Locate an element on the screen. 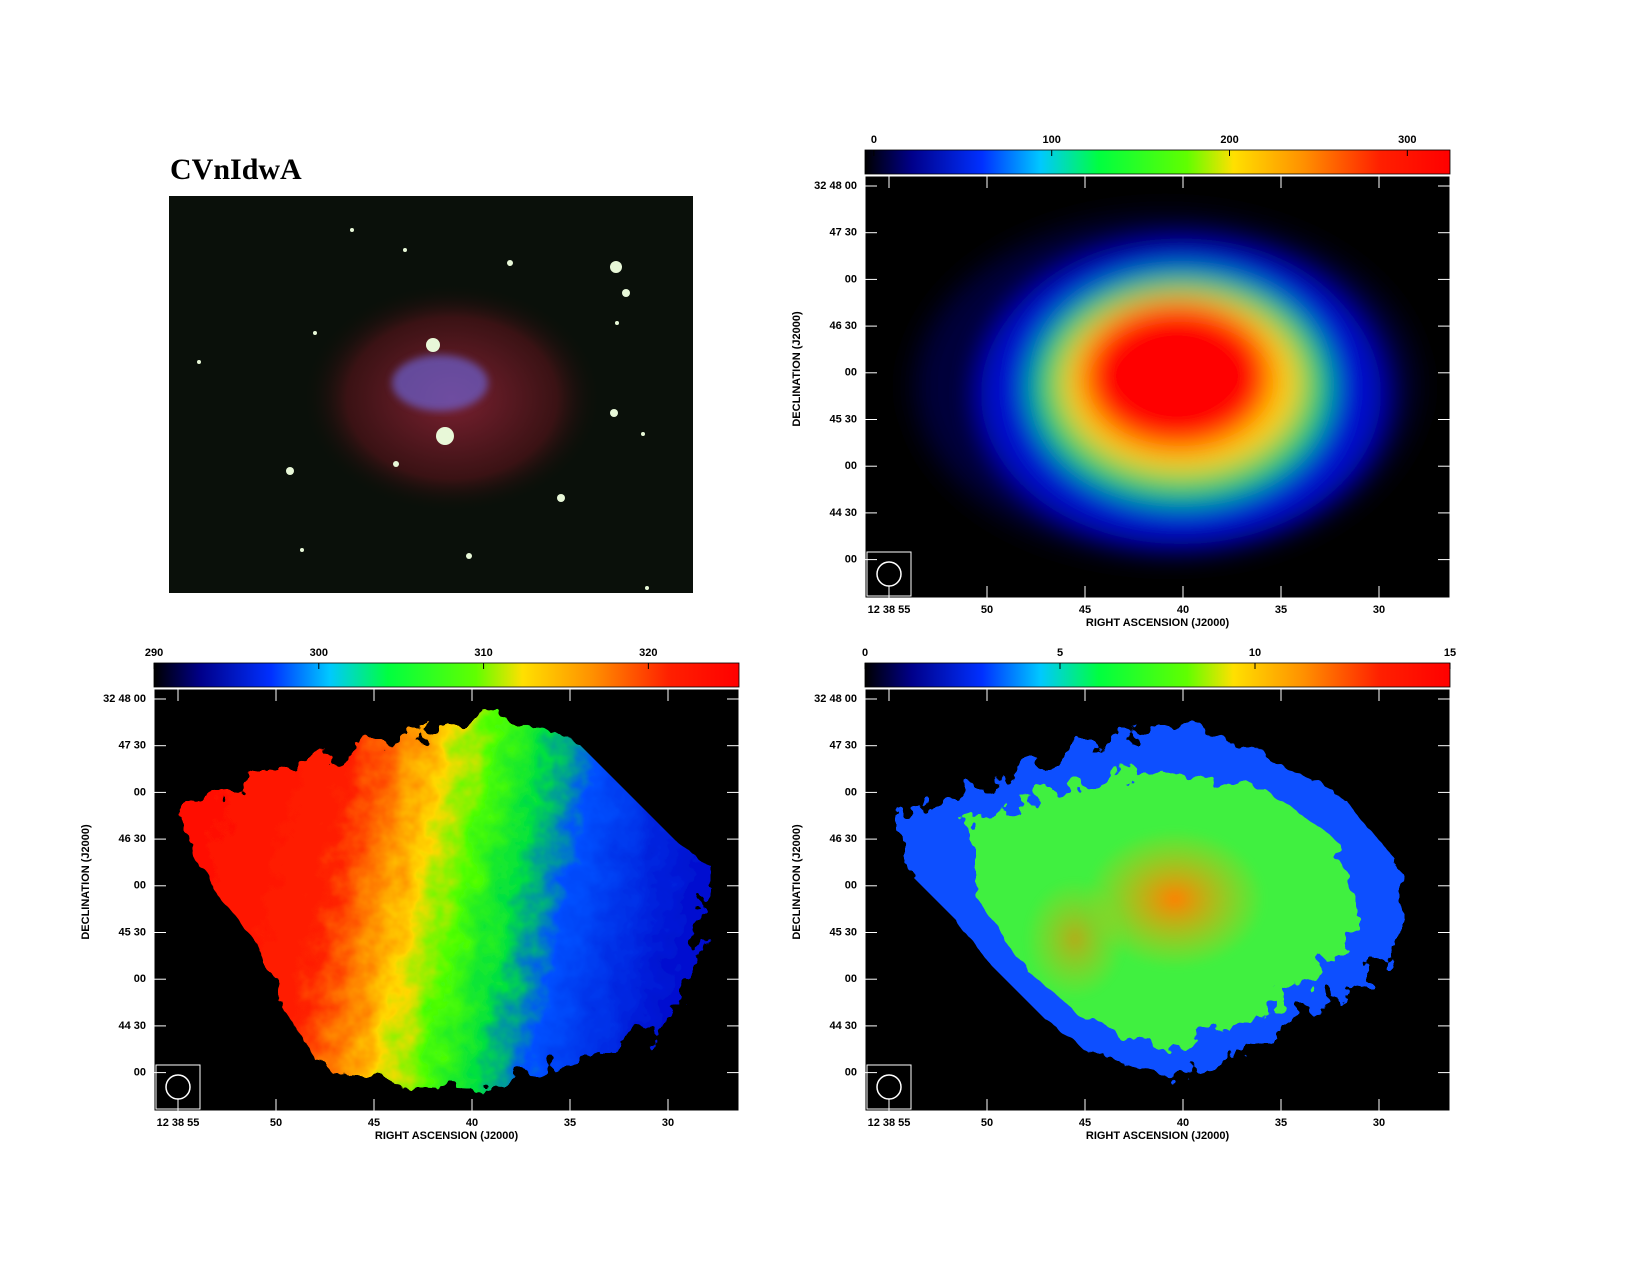 This screenshot has height=1275, width=1650. velocity-map is located at coordinates (446, 900).